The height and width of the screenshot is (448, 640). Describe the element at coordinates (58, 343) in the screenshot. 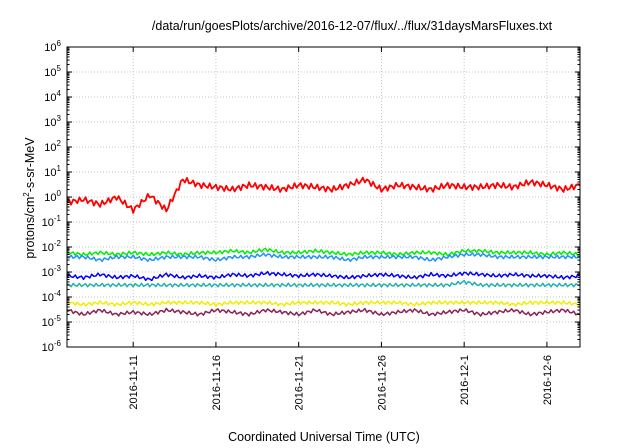

I see `y-tick-label-exponent: -6` at that location.